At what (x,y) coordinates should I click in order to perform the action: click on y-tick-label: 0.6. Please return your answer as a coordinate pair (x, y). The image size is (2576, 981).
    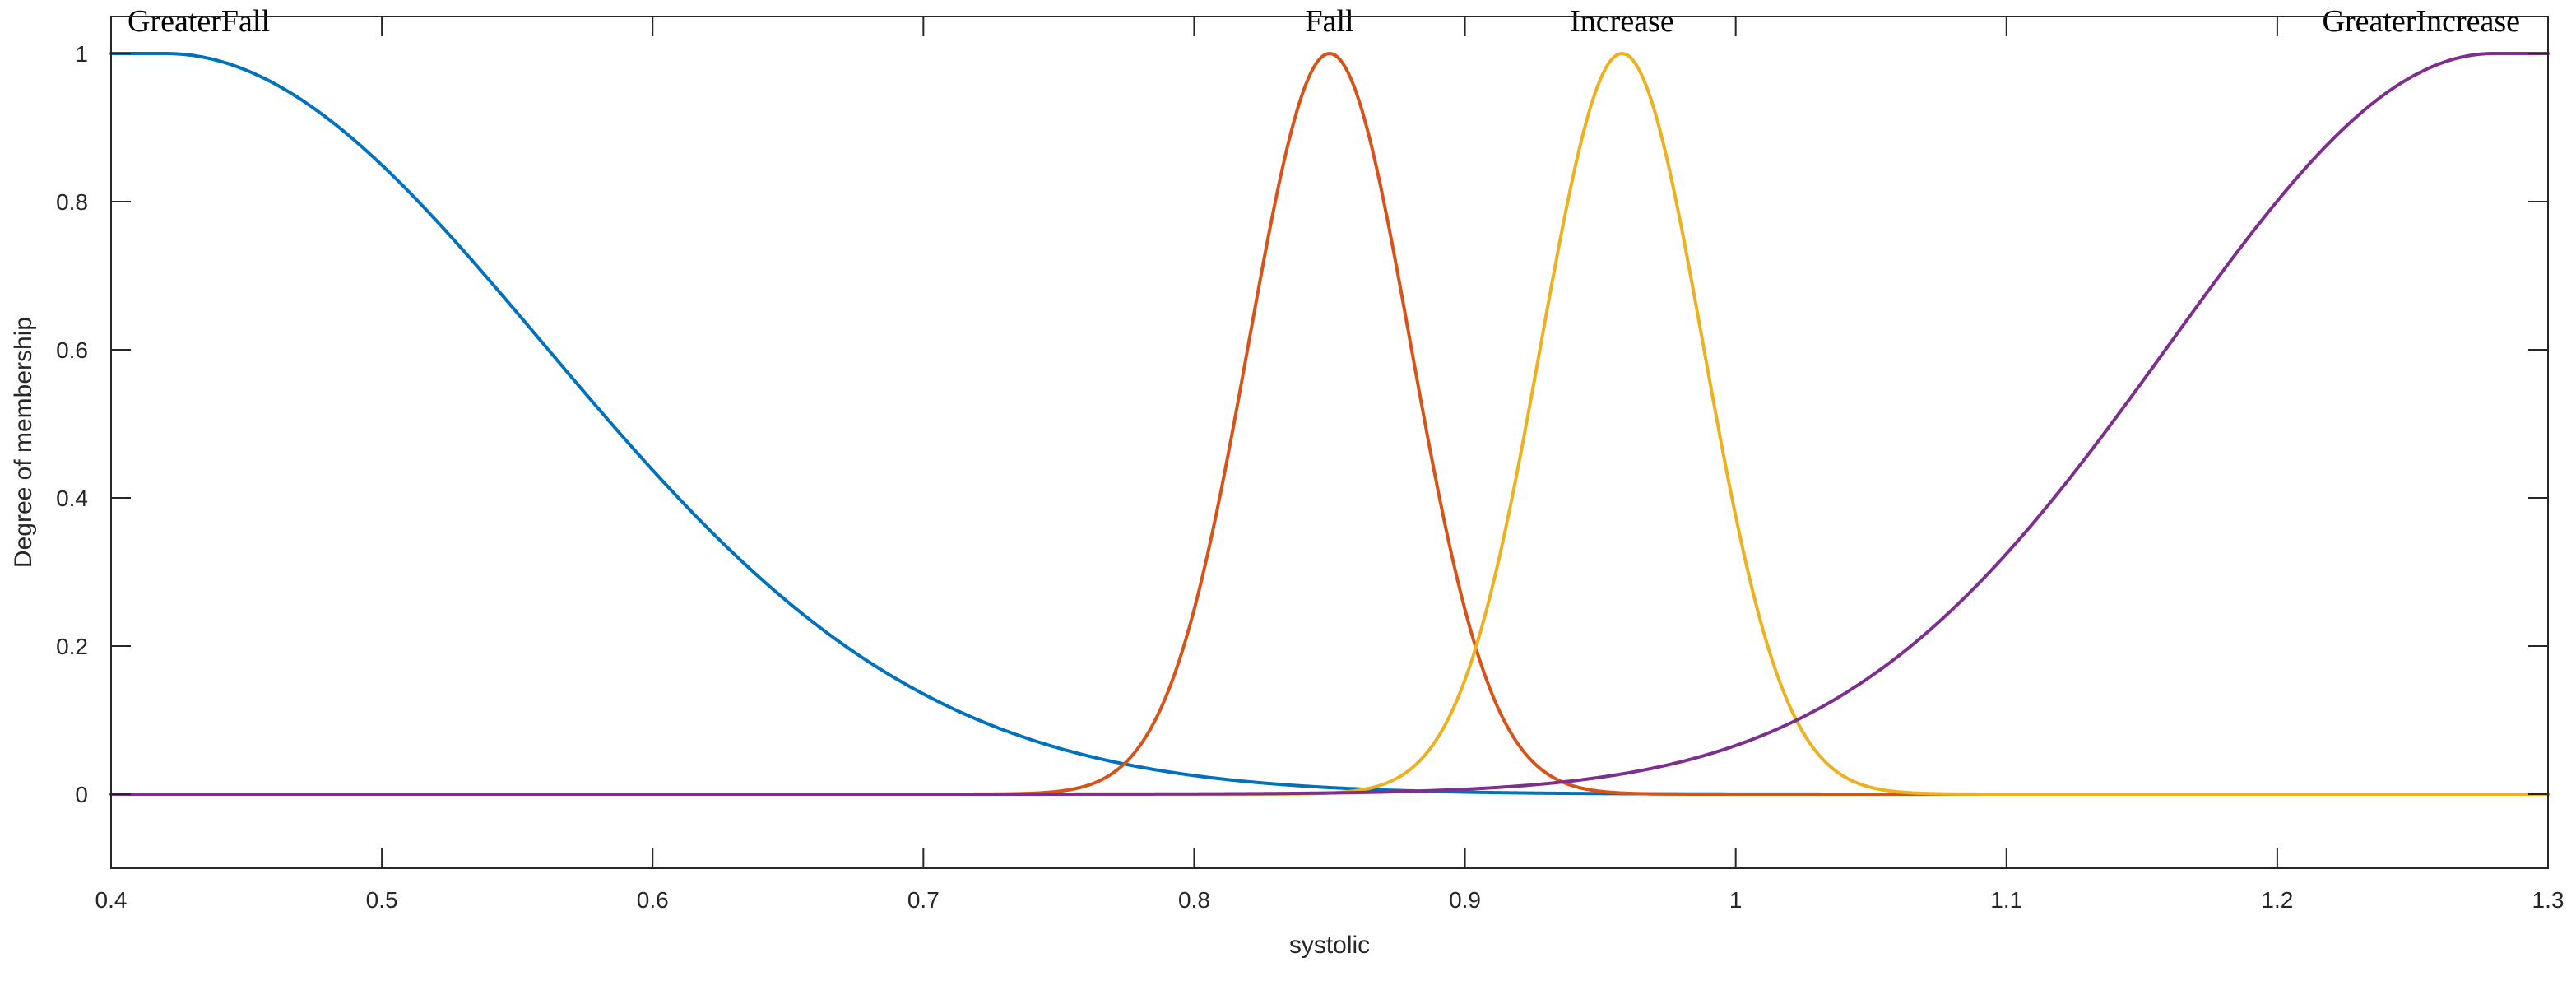
    Looking at the image, I should click on (72, 350).